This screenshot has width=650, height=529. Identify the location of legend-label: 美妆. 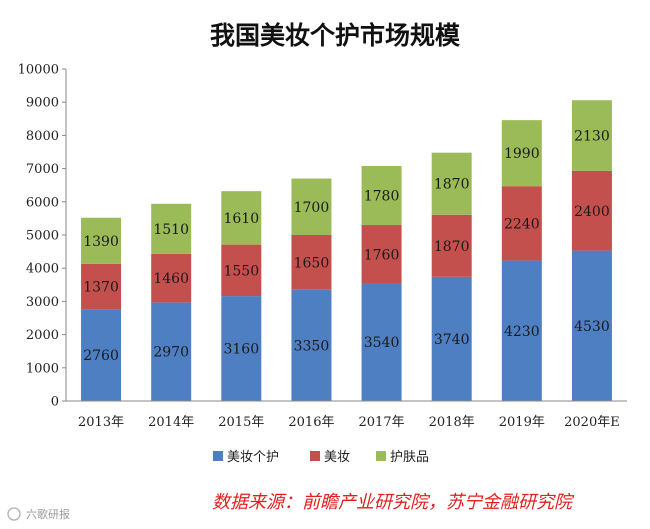
(337, 457).